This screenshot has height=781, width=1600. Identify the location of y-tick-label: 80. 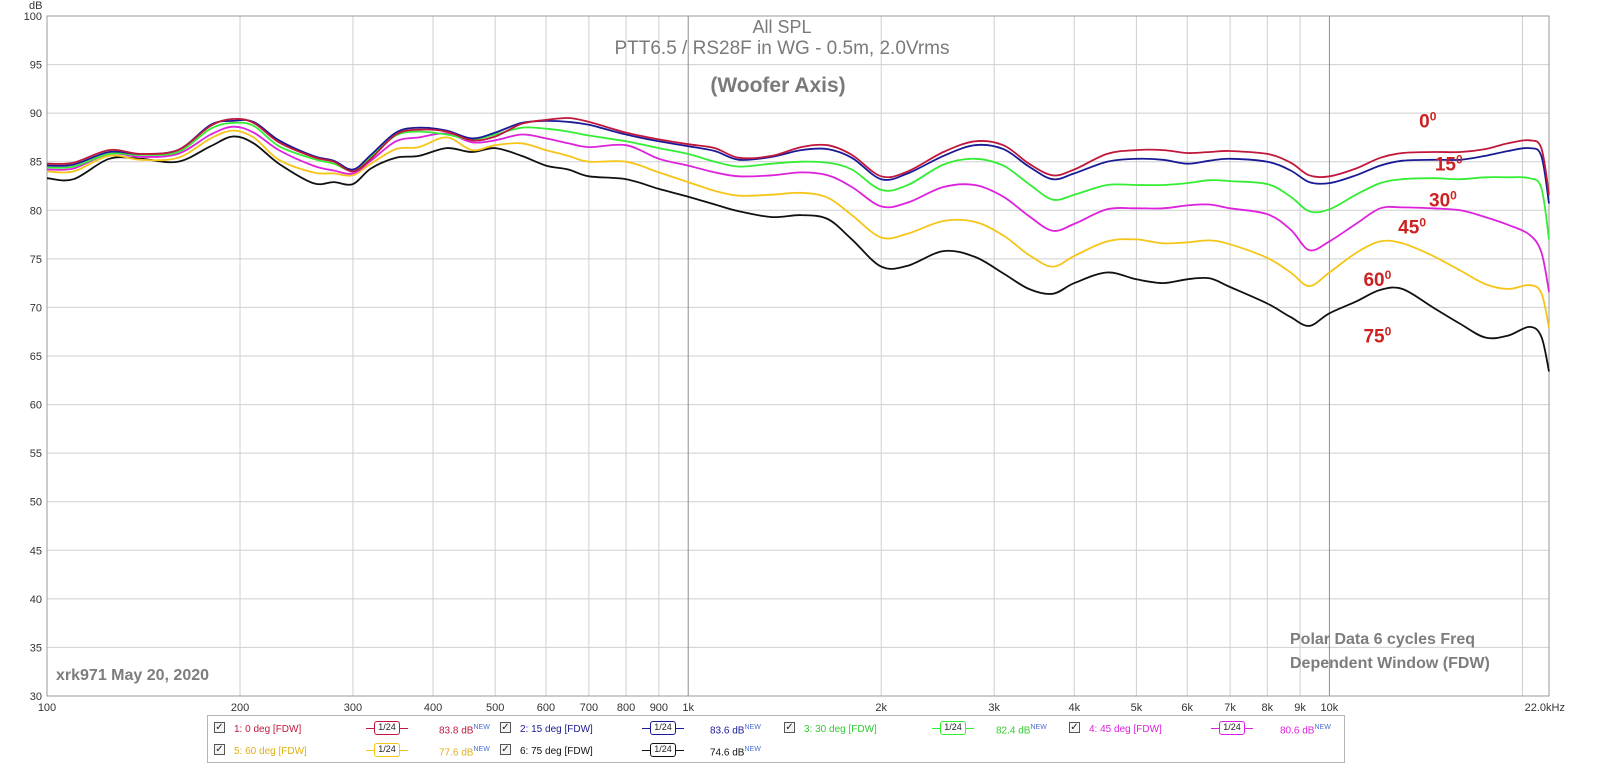
(36, 211).